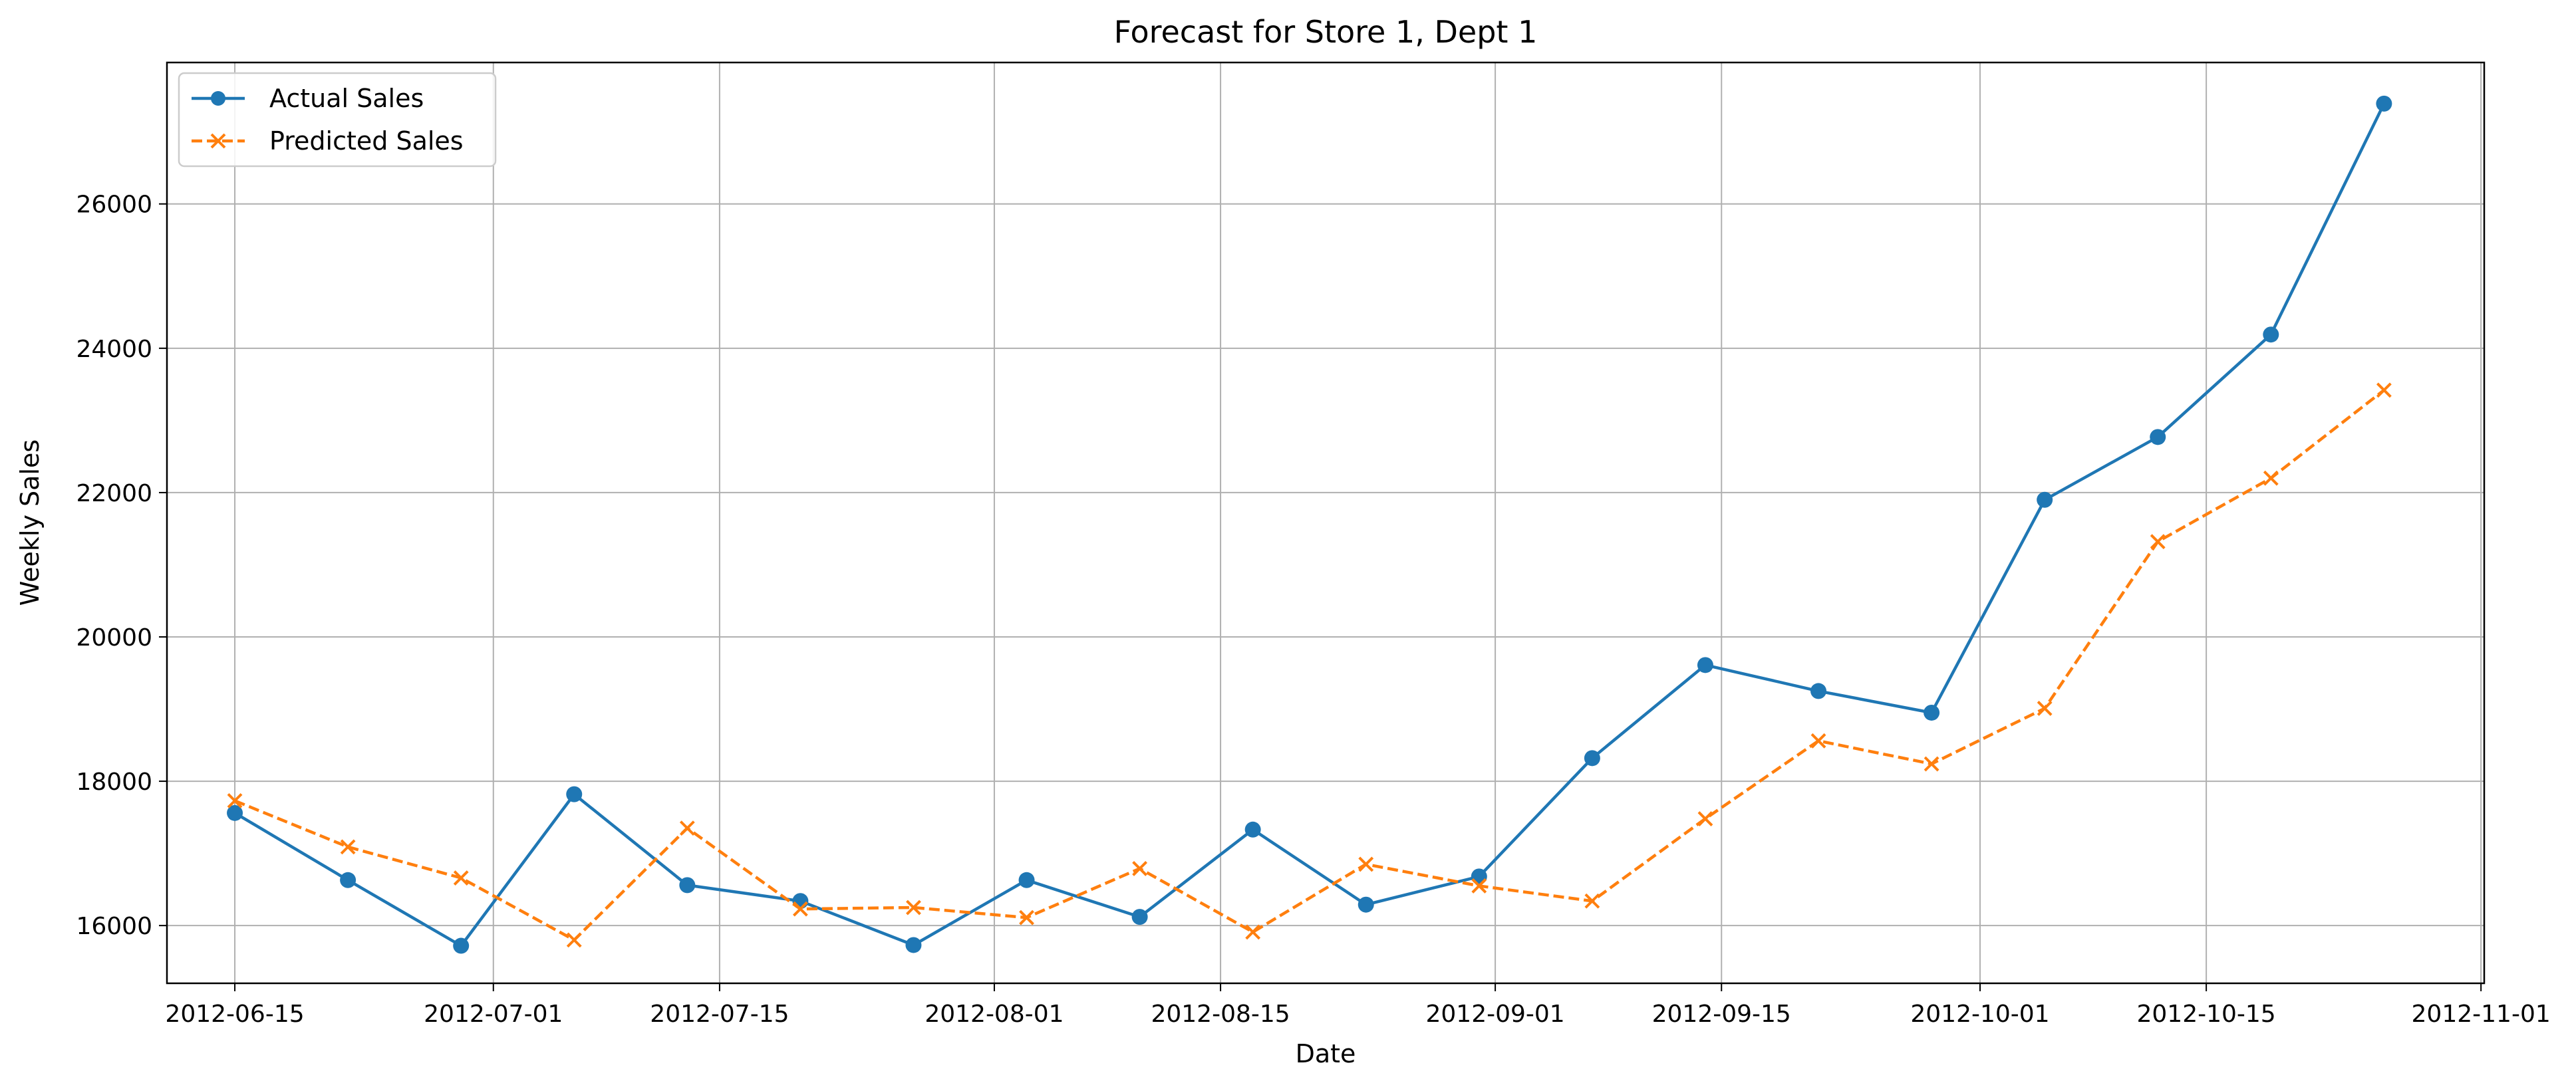 The width and height of the screenshot is (2576, 1089). Describe the element at coordinates (114, 926) in the screenshot. I see `y-tick-label: 16000` at that location.